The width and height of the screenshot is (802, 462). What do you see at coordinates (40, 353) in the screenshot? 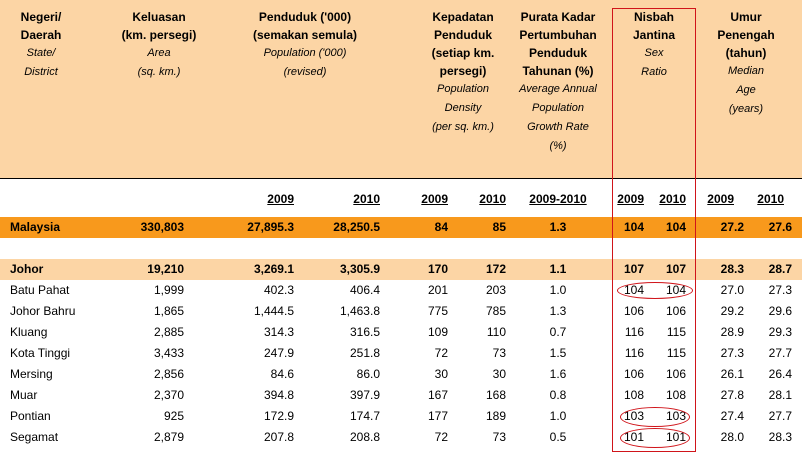
I see `cell-name: Kota Tinggi` at bounding box center [40, 353].